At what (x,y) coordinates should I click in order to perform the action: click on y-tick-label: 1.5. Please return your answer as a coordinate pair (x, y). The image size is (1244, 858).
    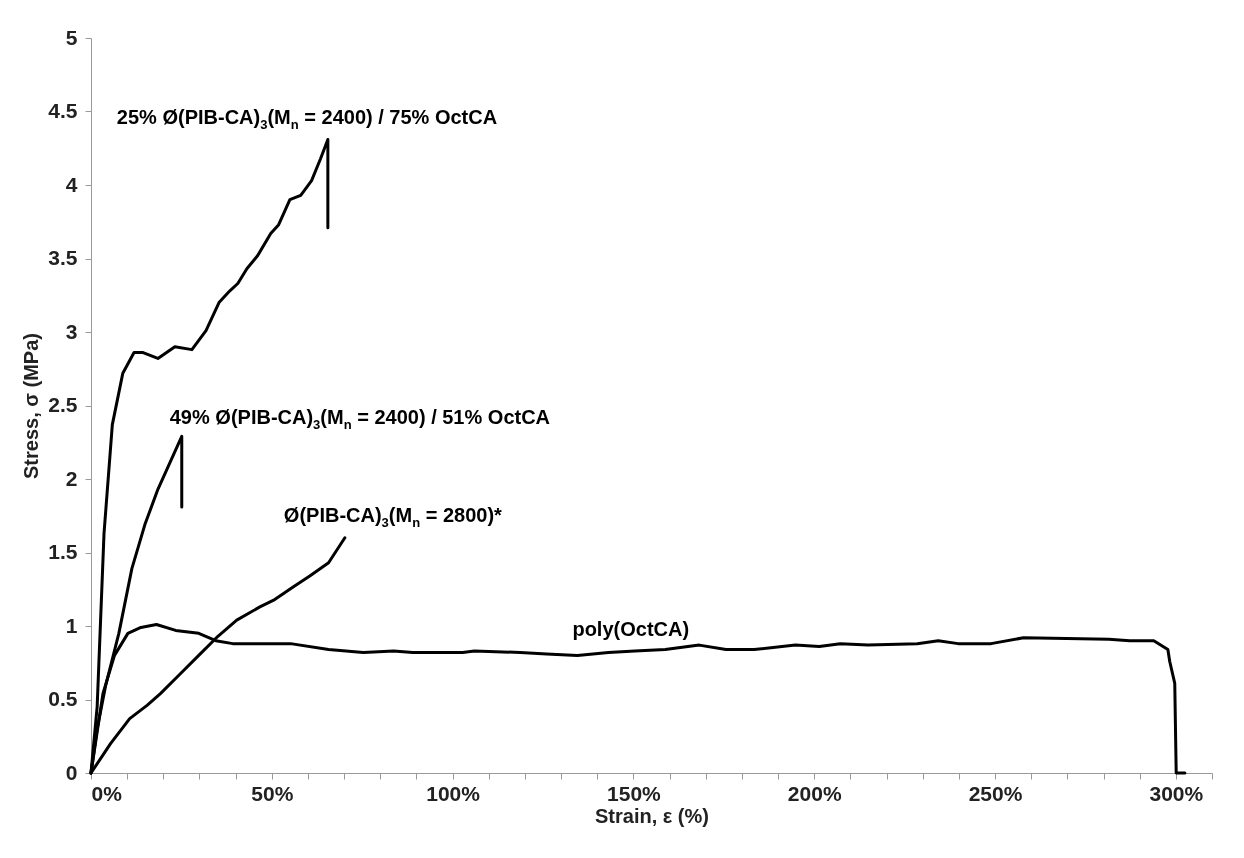
    Looking at the image, I should click on (63, 551).